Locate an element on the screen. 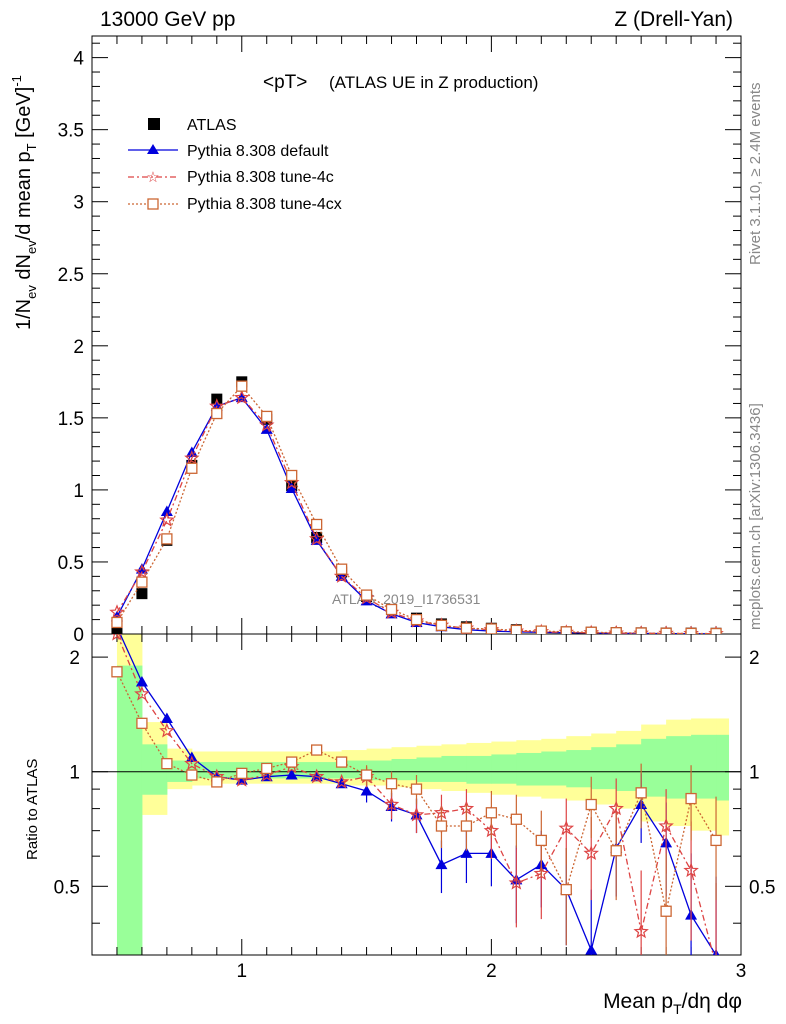 Image resolution: width=786 pixels, height=1024 pixels. main-y-tick-label: 1 is located at coordinates (78, 491).